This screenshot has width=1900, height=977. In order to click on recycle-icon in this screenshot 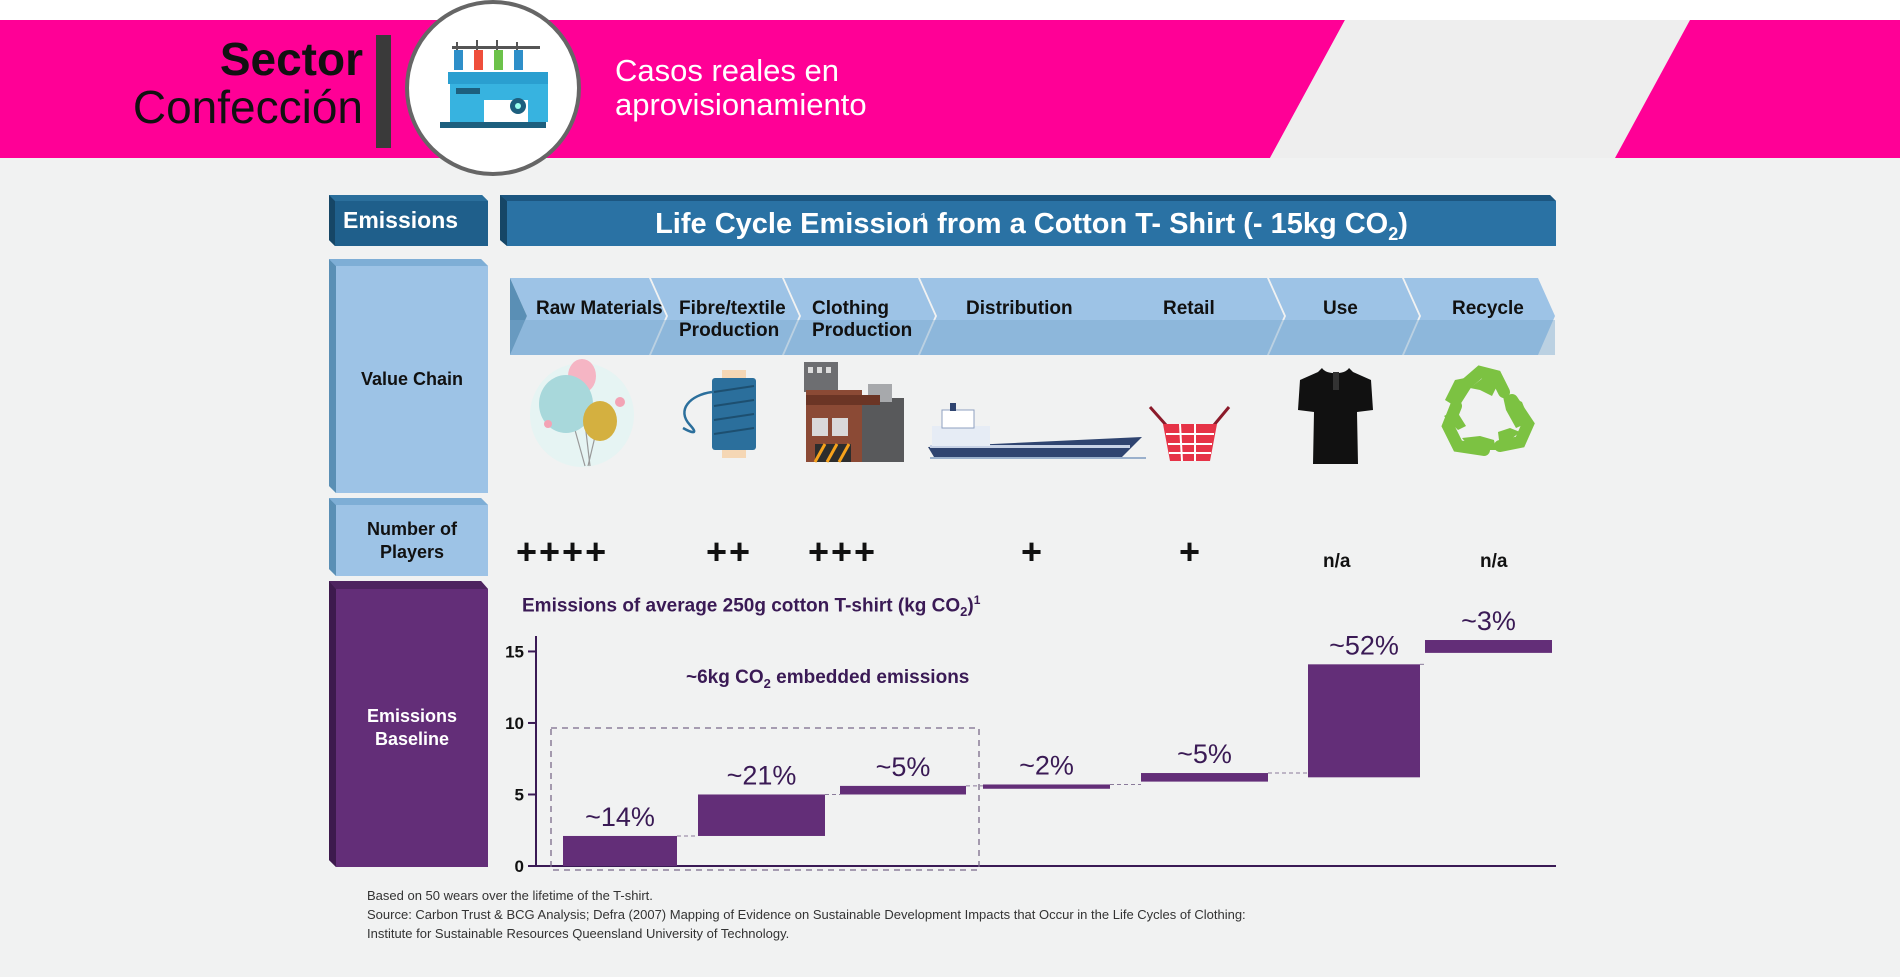, I will do `click(1488, 410)`.